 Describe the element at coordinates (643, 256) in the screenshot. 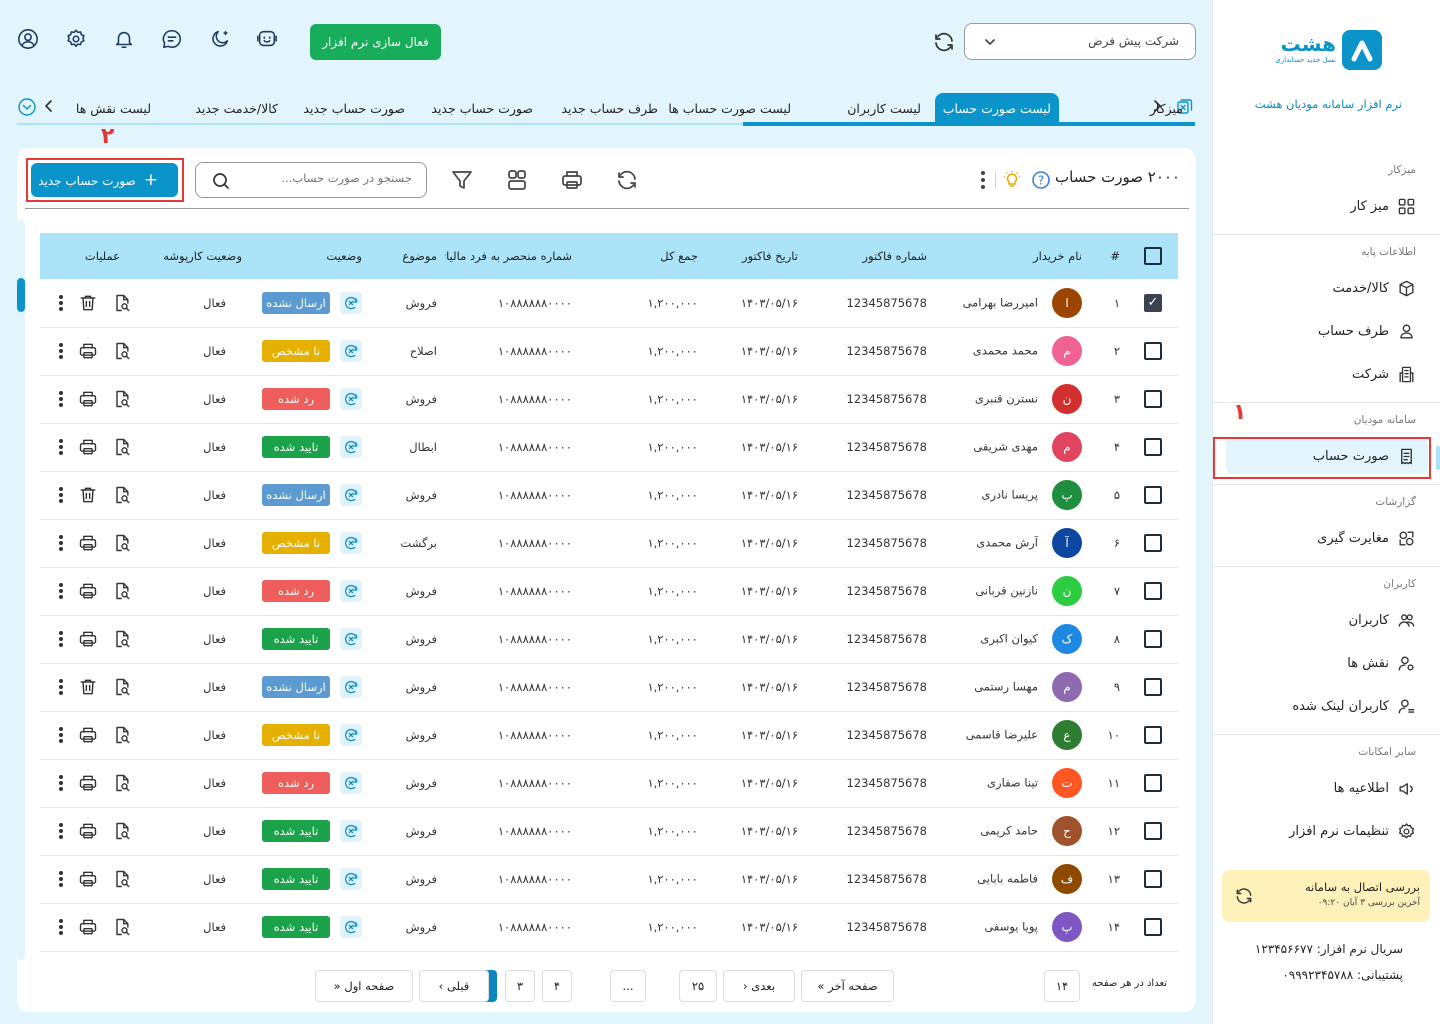

I see `column-header: جمع کل` at that location.